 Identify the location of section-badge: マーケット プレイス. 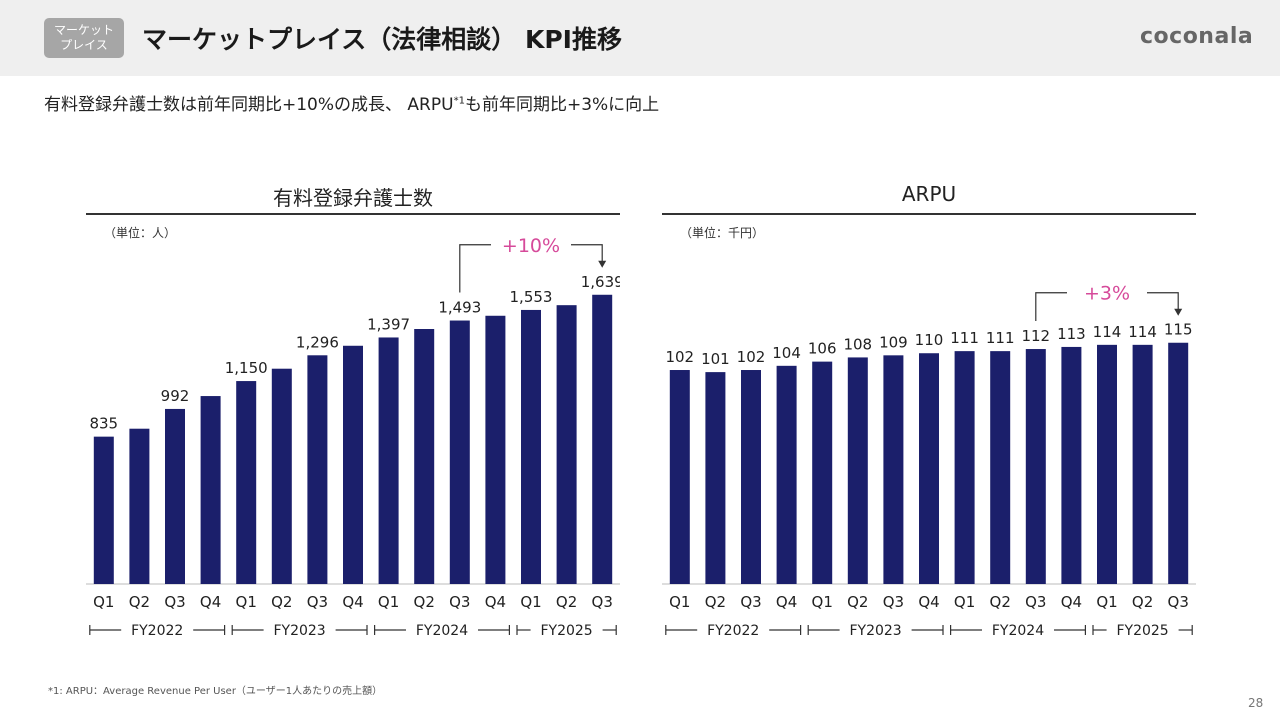
(84, 38).